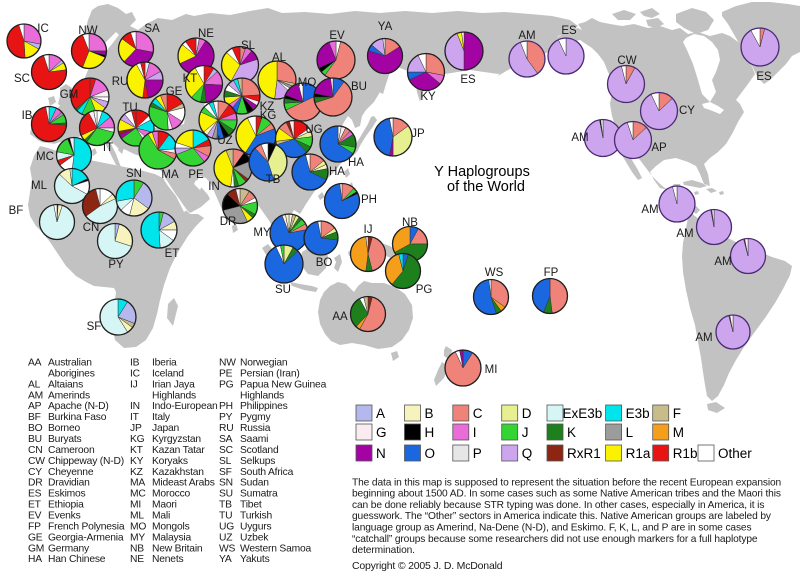 Image resolution: width=800 pixels, height=584 pixels. I want to click on svg-text: GE, so click(35, 537).